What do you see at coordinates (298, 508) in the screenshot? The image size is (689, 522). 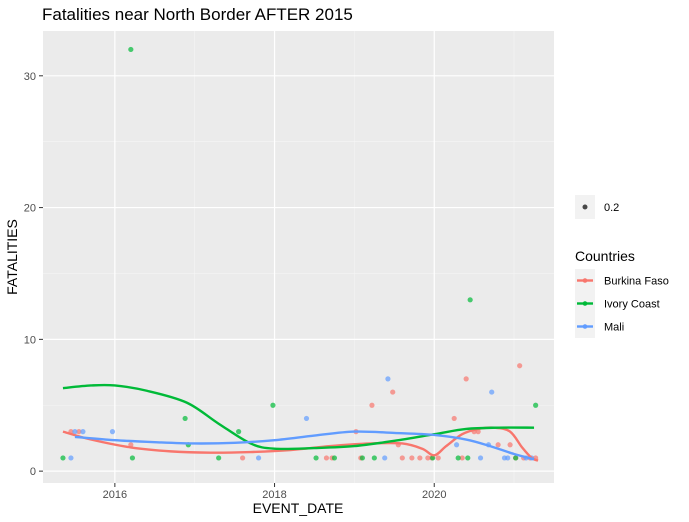 I see `x-axis-title: EVENT_DATE` at bounding box center [298, 508].